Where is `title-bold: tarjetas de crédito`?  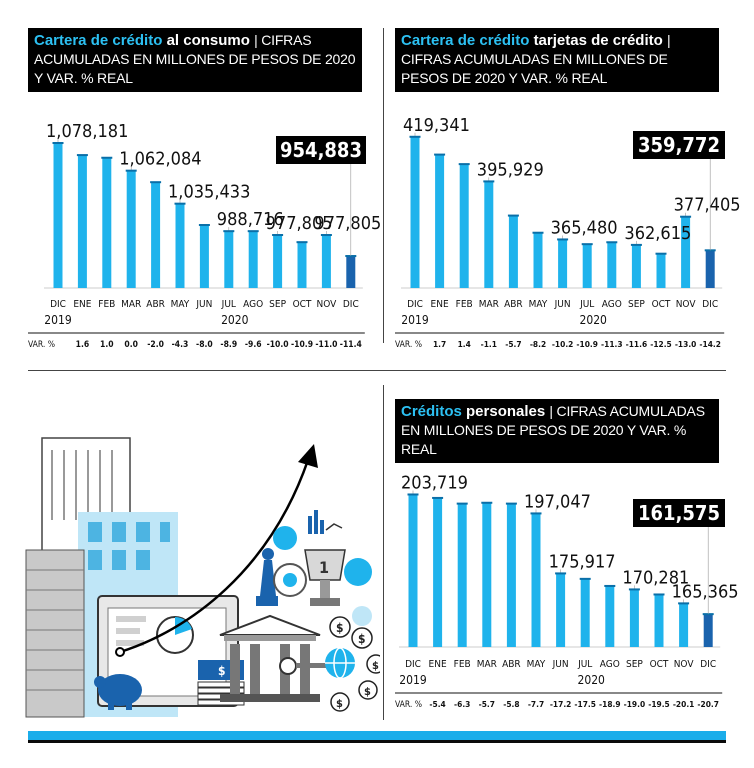 title-bold: tarjetas de crédito is located at coordinates (598, 40).